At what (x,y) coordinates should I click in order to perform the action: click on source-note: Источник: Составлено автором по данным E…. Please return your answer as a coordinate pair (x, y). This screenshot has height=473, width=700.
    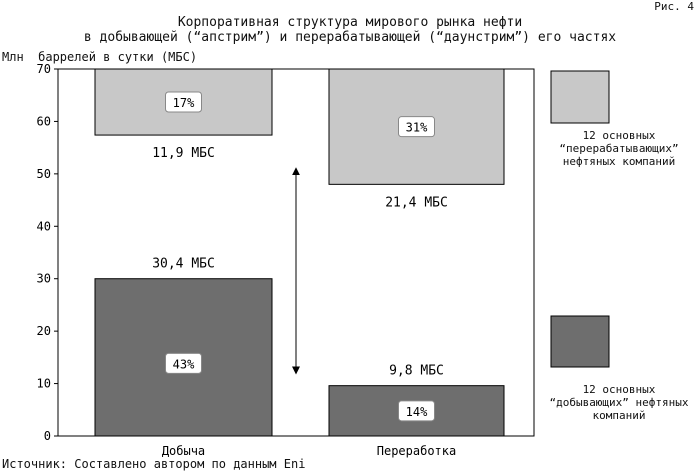
    Looking at the image, I should click on (154, 464).